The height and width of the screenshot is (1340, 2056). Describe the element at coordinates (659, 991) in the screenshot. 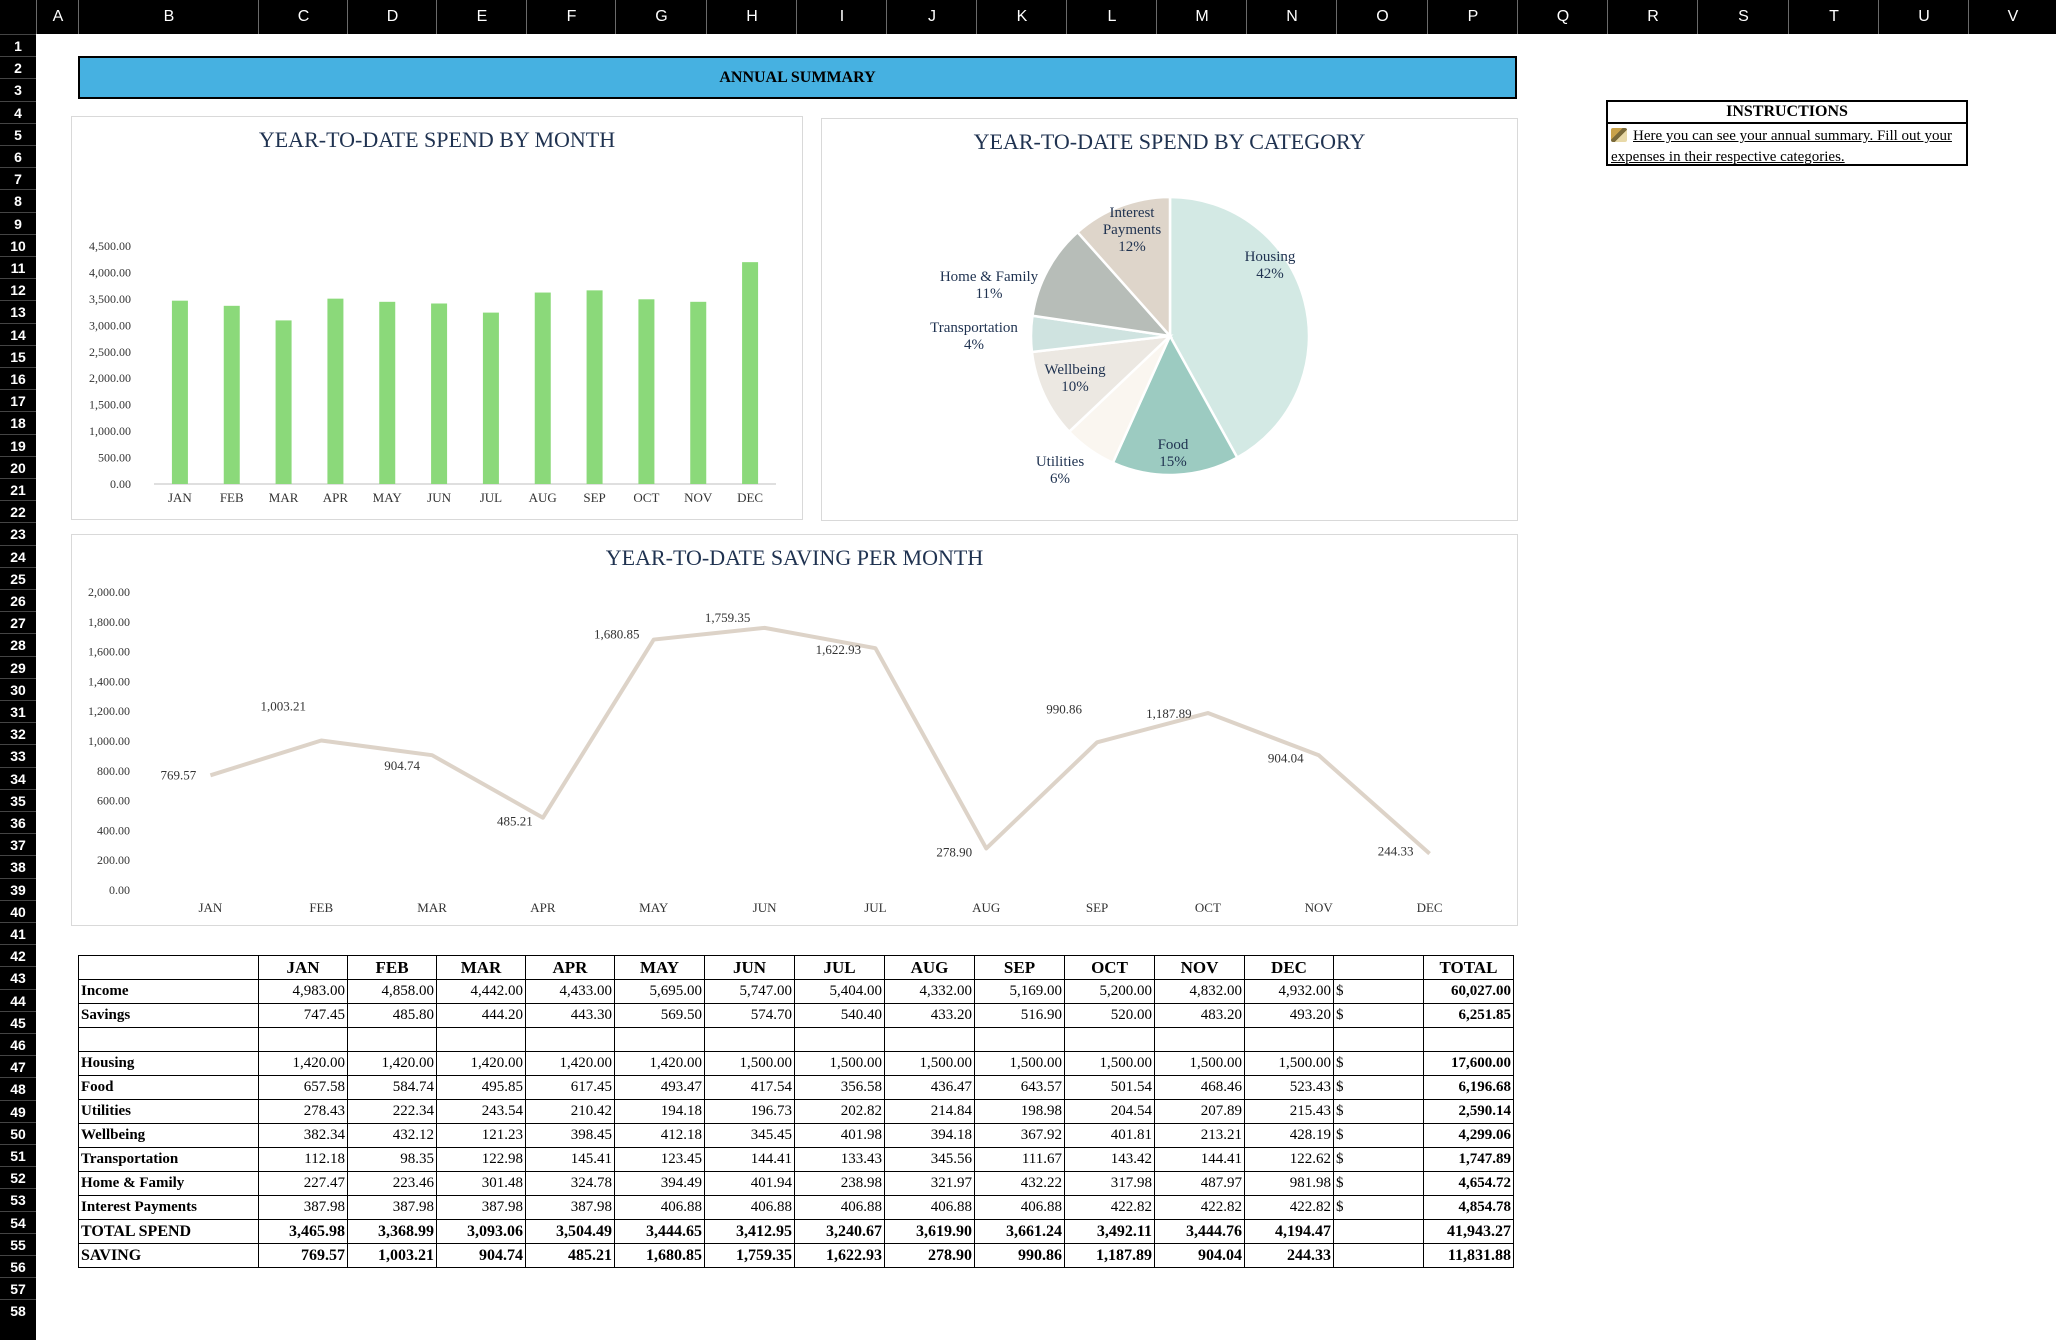

I see `table-cell: 5,695.00` at that location.